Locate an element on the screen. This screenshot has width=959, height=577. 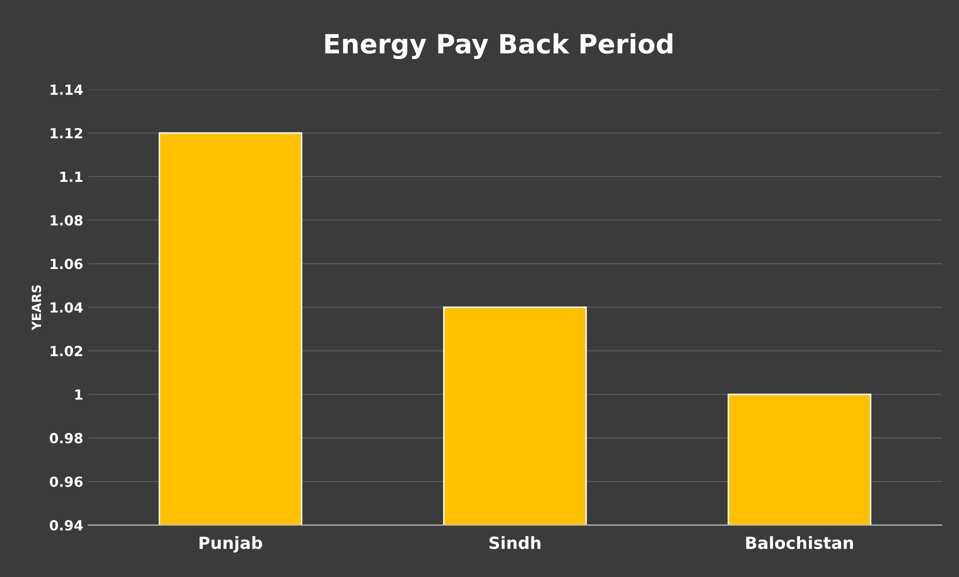
y-tick-label: 1 is located at coordinates (78, 395).